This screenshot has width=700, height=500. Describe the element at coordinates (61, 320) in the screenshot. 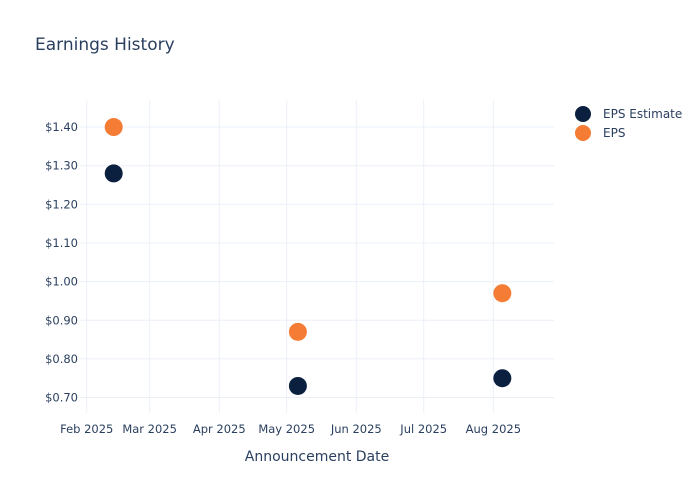

I see `y-tick-label: $0.90` at that location.